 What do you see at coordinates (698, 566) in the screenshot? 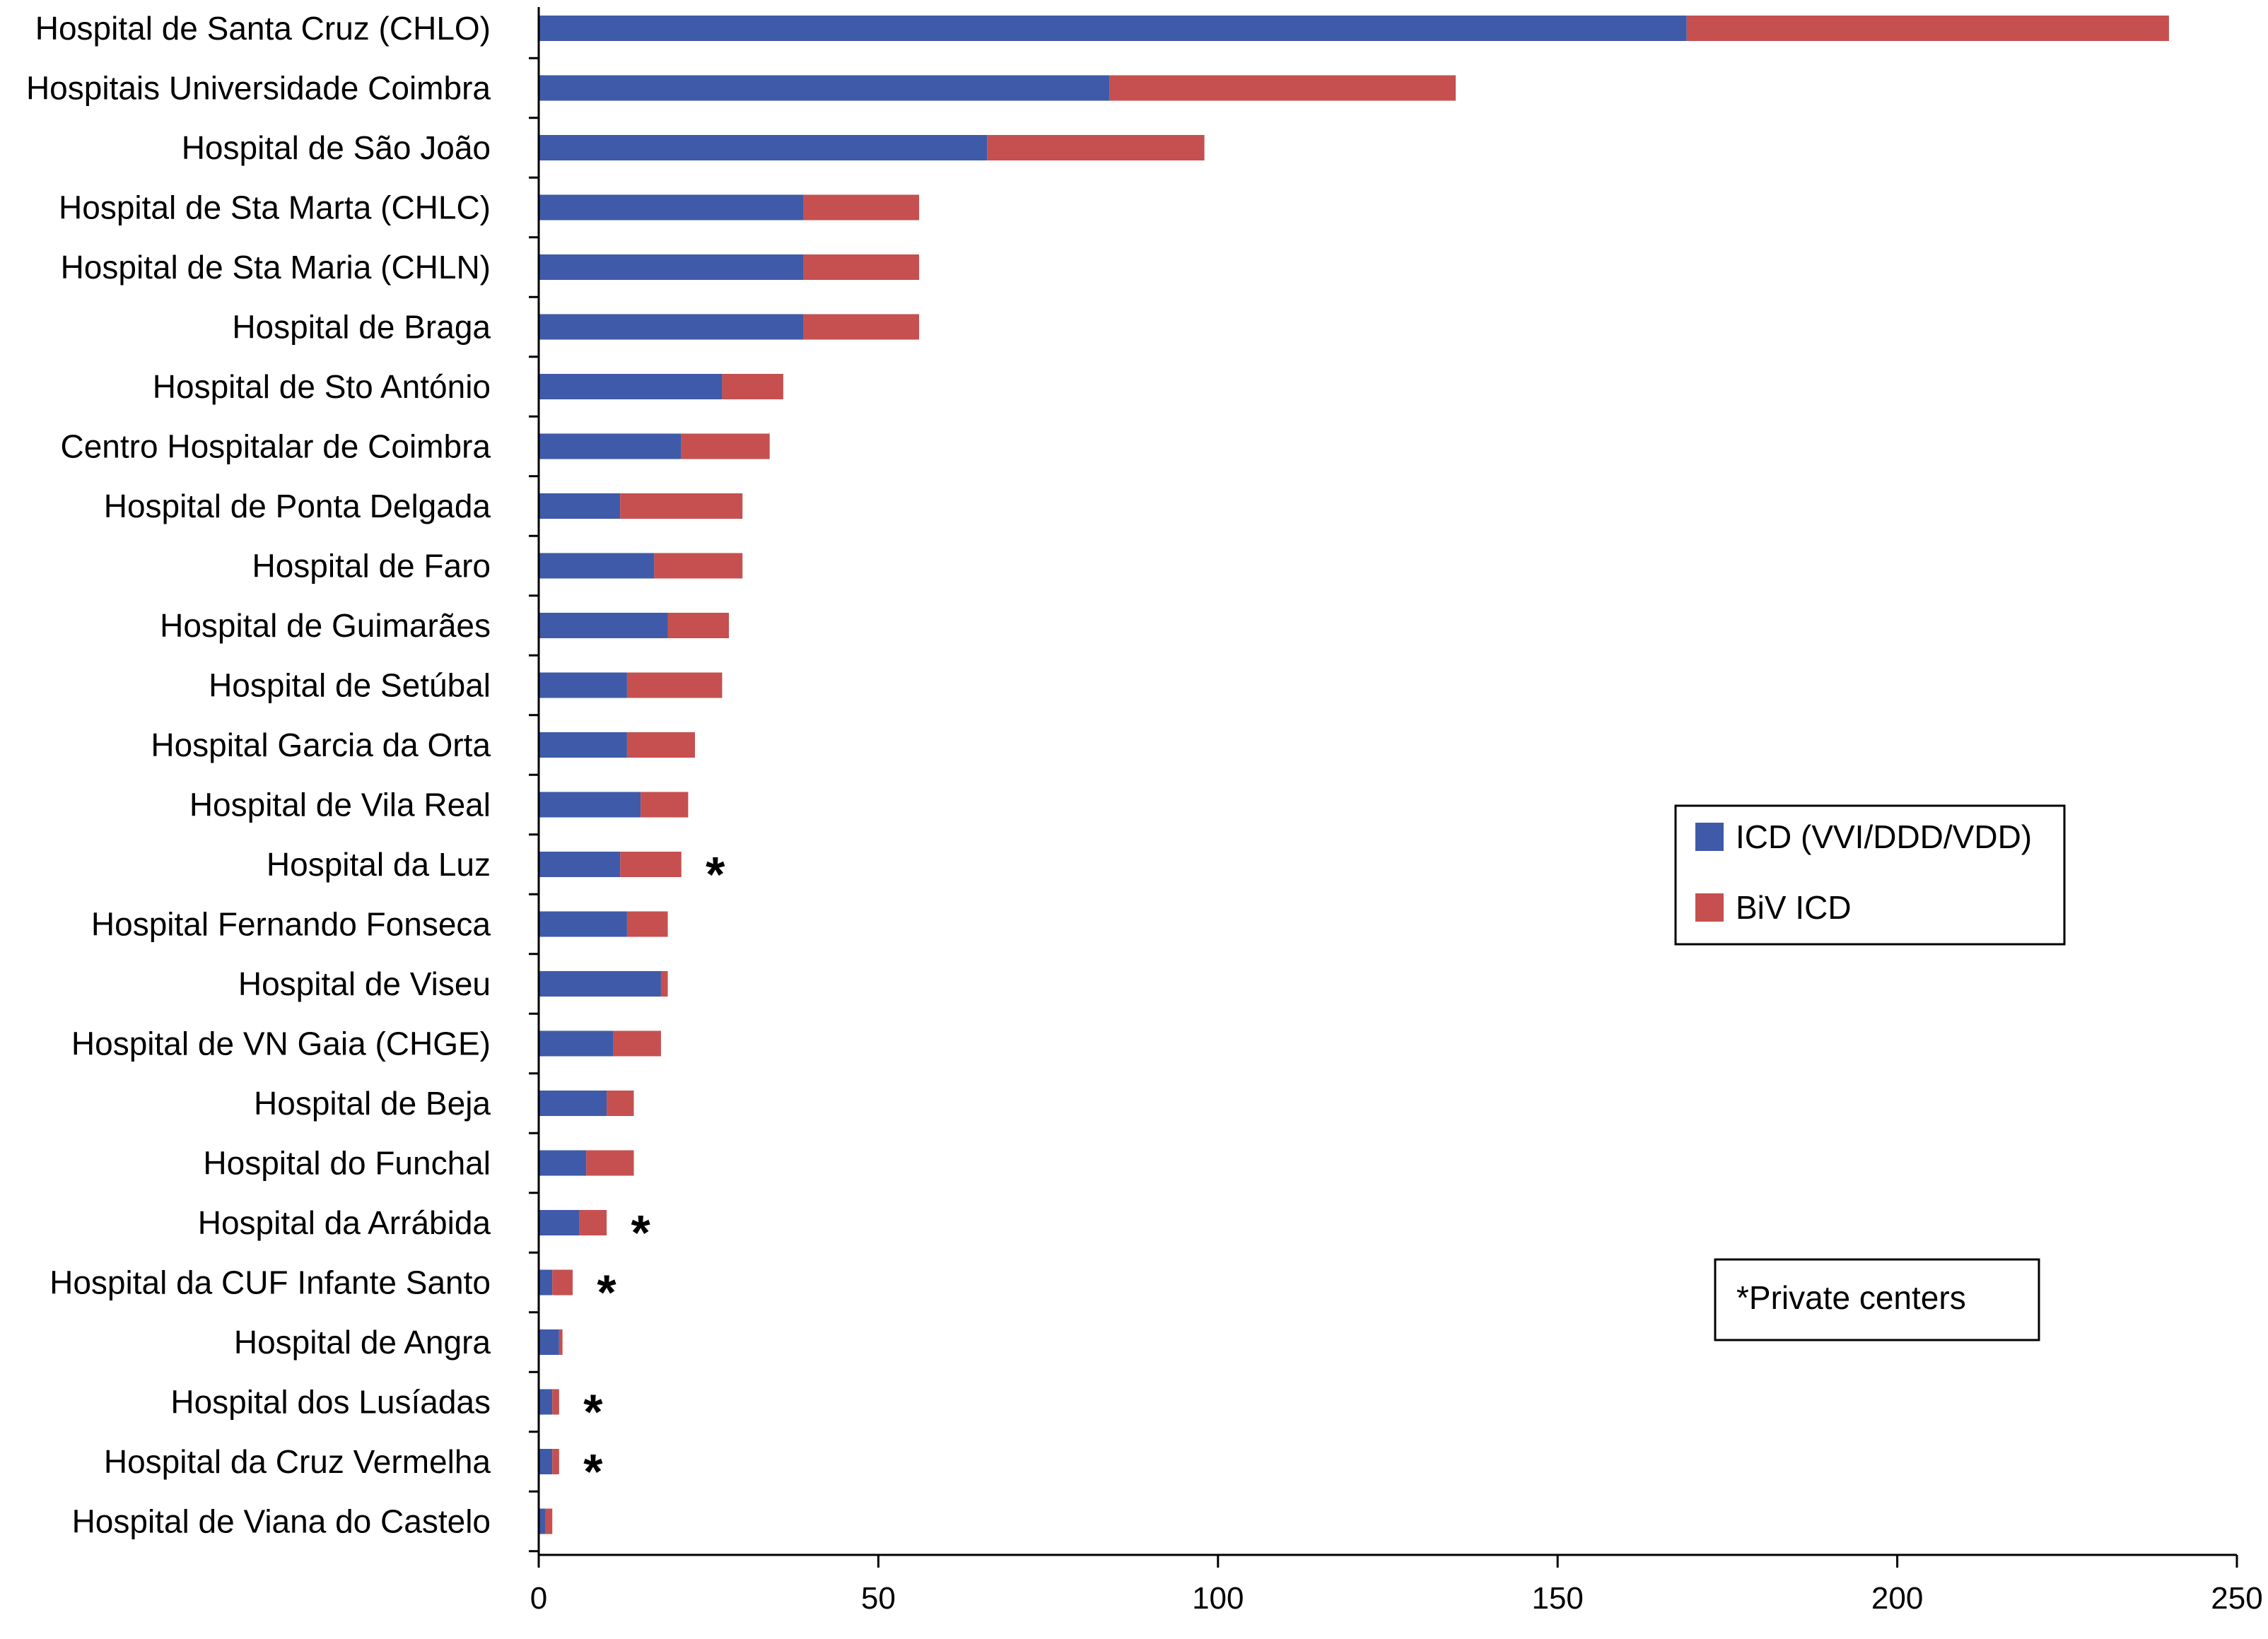
I see `bar-hospital-de-faro-biv` at bounding box center [698, 566].